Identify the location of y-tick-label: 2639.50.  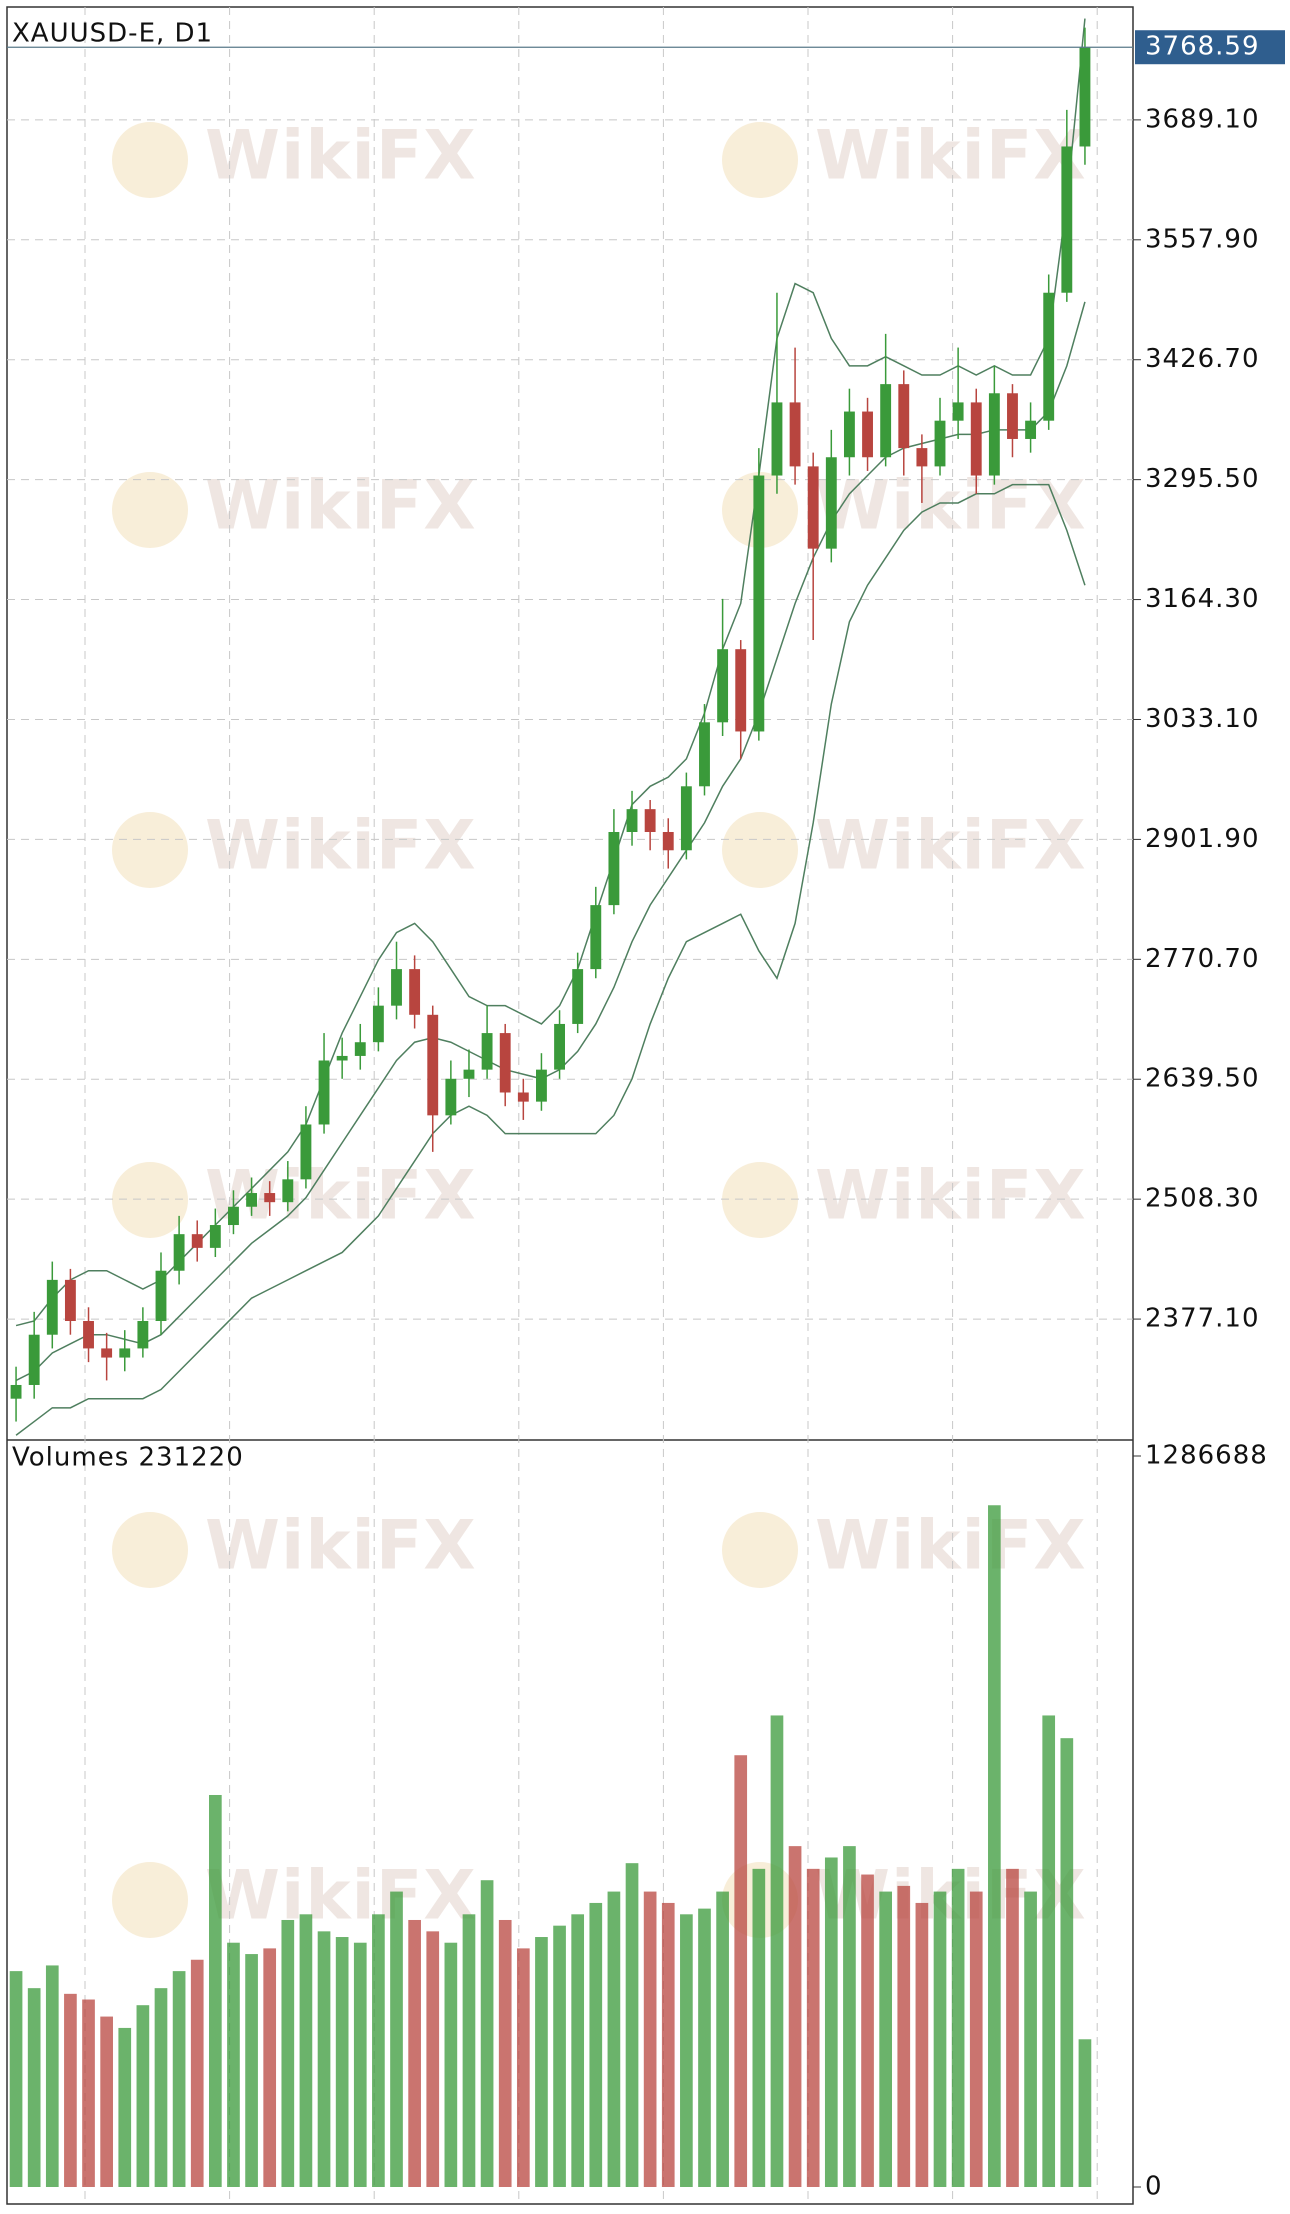
(1202, 1079).